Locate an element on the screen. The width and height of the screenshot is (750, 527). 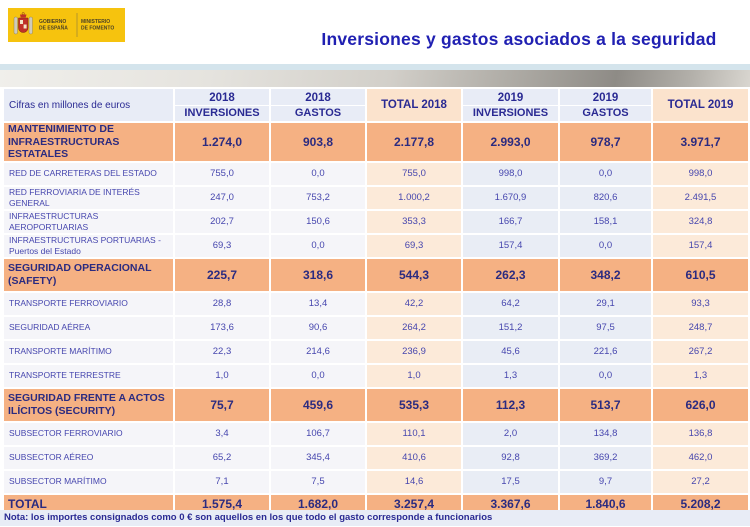
row-label-cell: RED FERROVIARIA DE INTERÉS GENERAL is located at coordinates (88, 197).